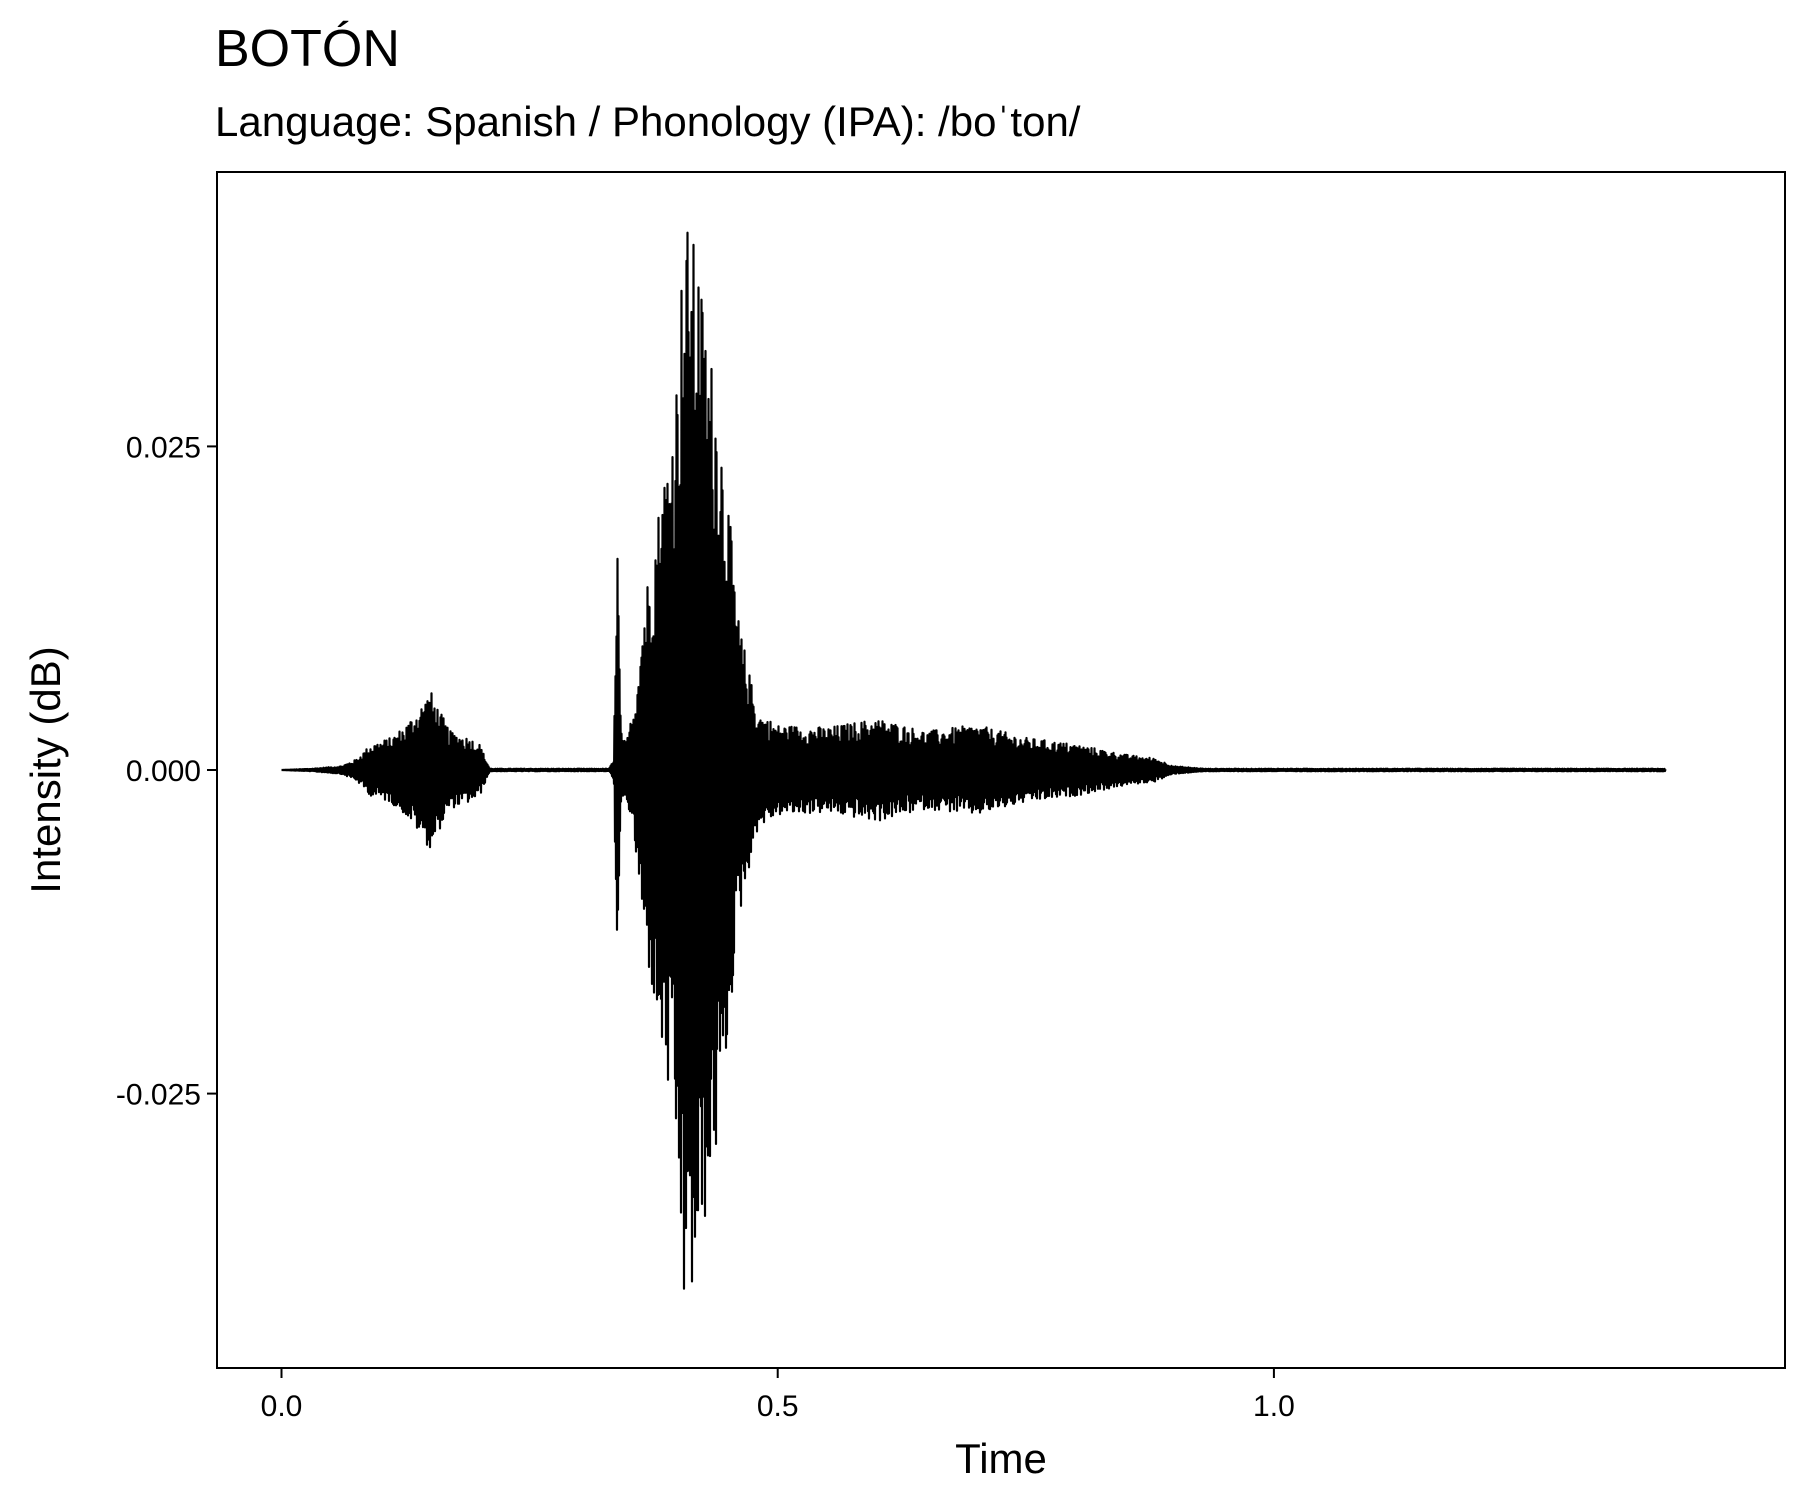 This screenshot has height=1500, width=1800. Describe the element at coordinates (1001, 1458) in the screenshot. I see `x-axis-label: Time` at that location.